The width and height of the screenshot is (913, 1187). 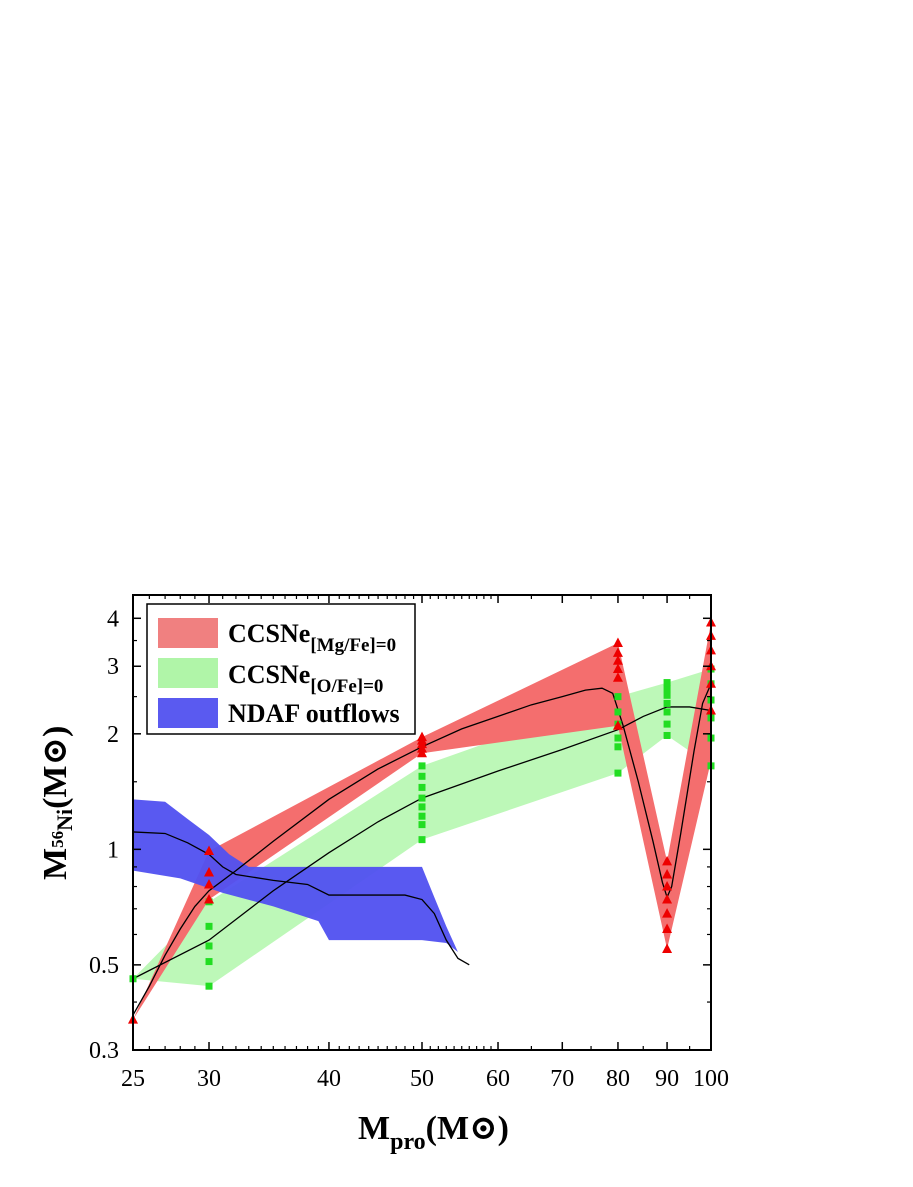 I want to click on x-axis-title-unit: (M⊙), so click(x=467, y=1128).